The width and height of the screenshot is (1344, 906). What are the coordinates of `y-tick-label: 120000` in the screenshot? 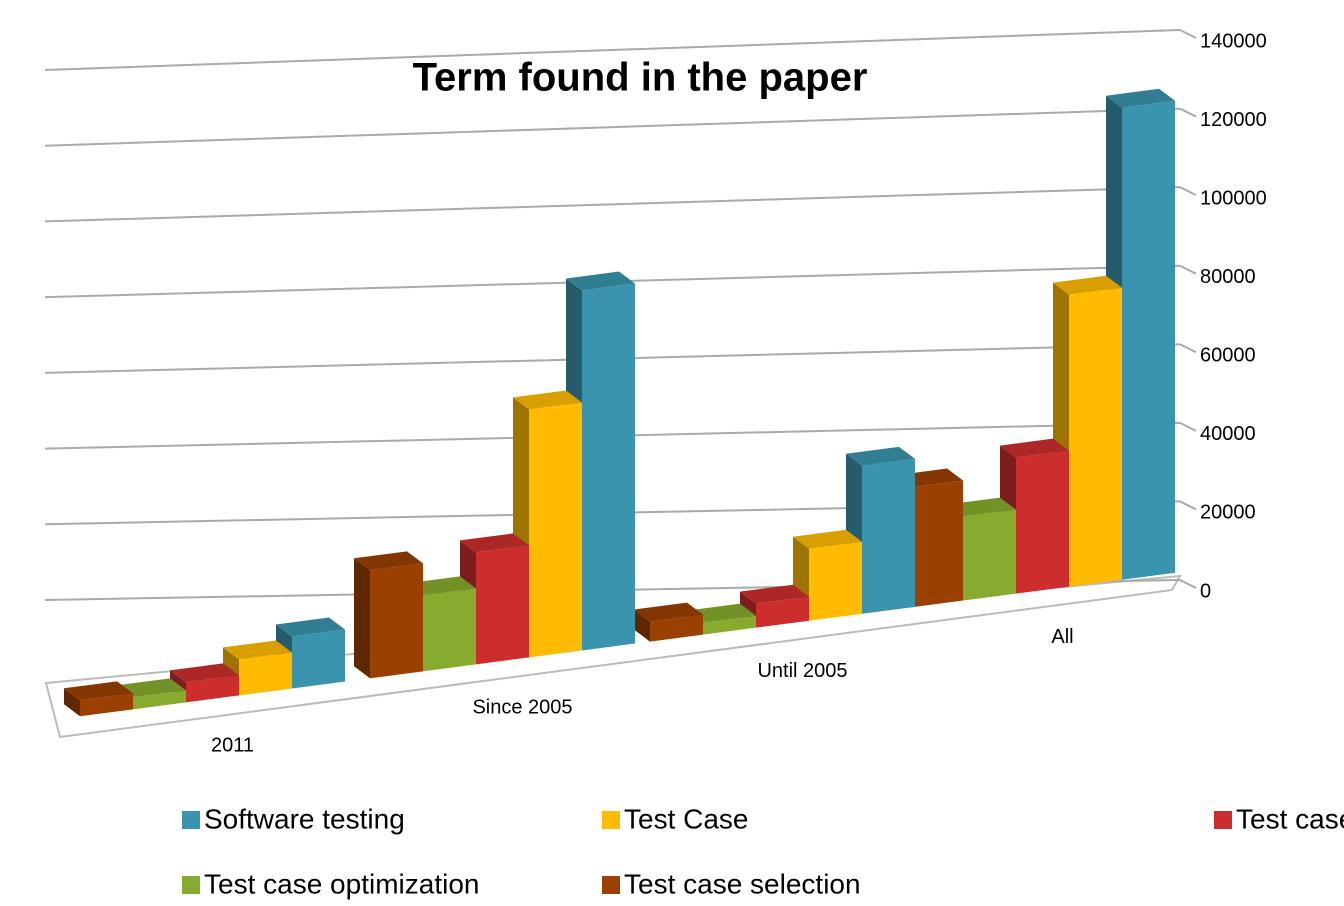 It's located at (1233, 120).